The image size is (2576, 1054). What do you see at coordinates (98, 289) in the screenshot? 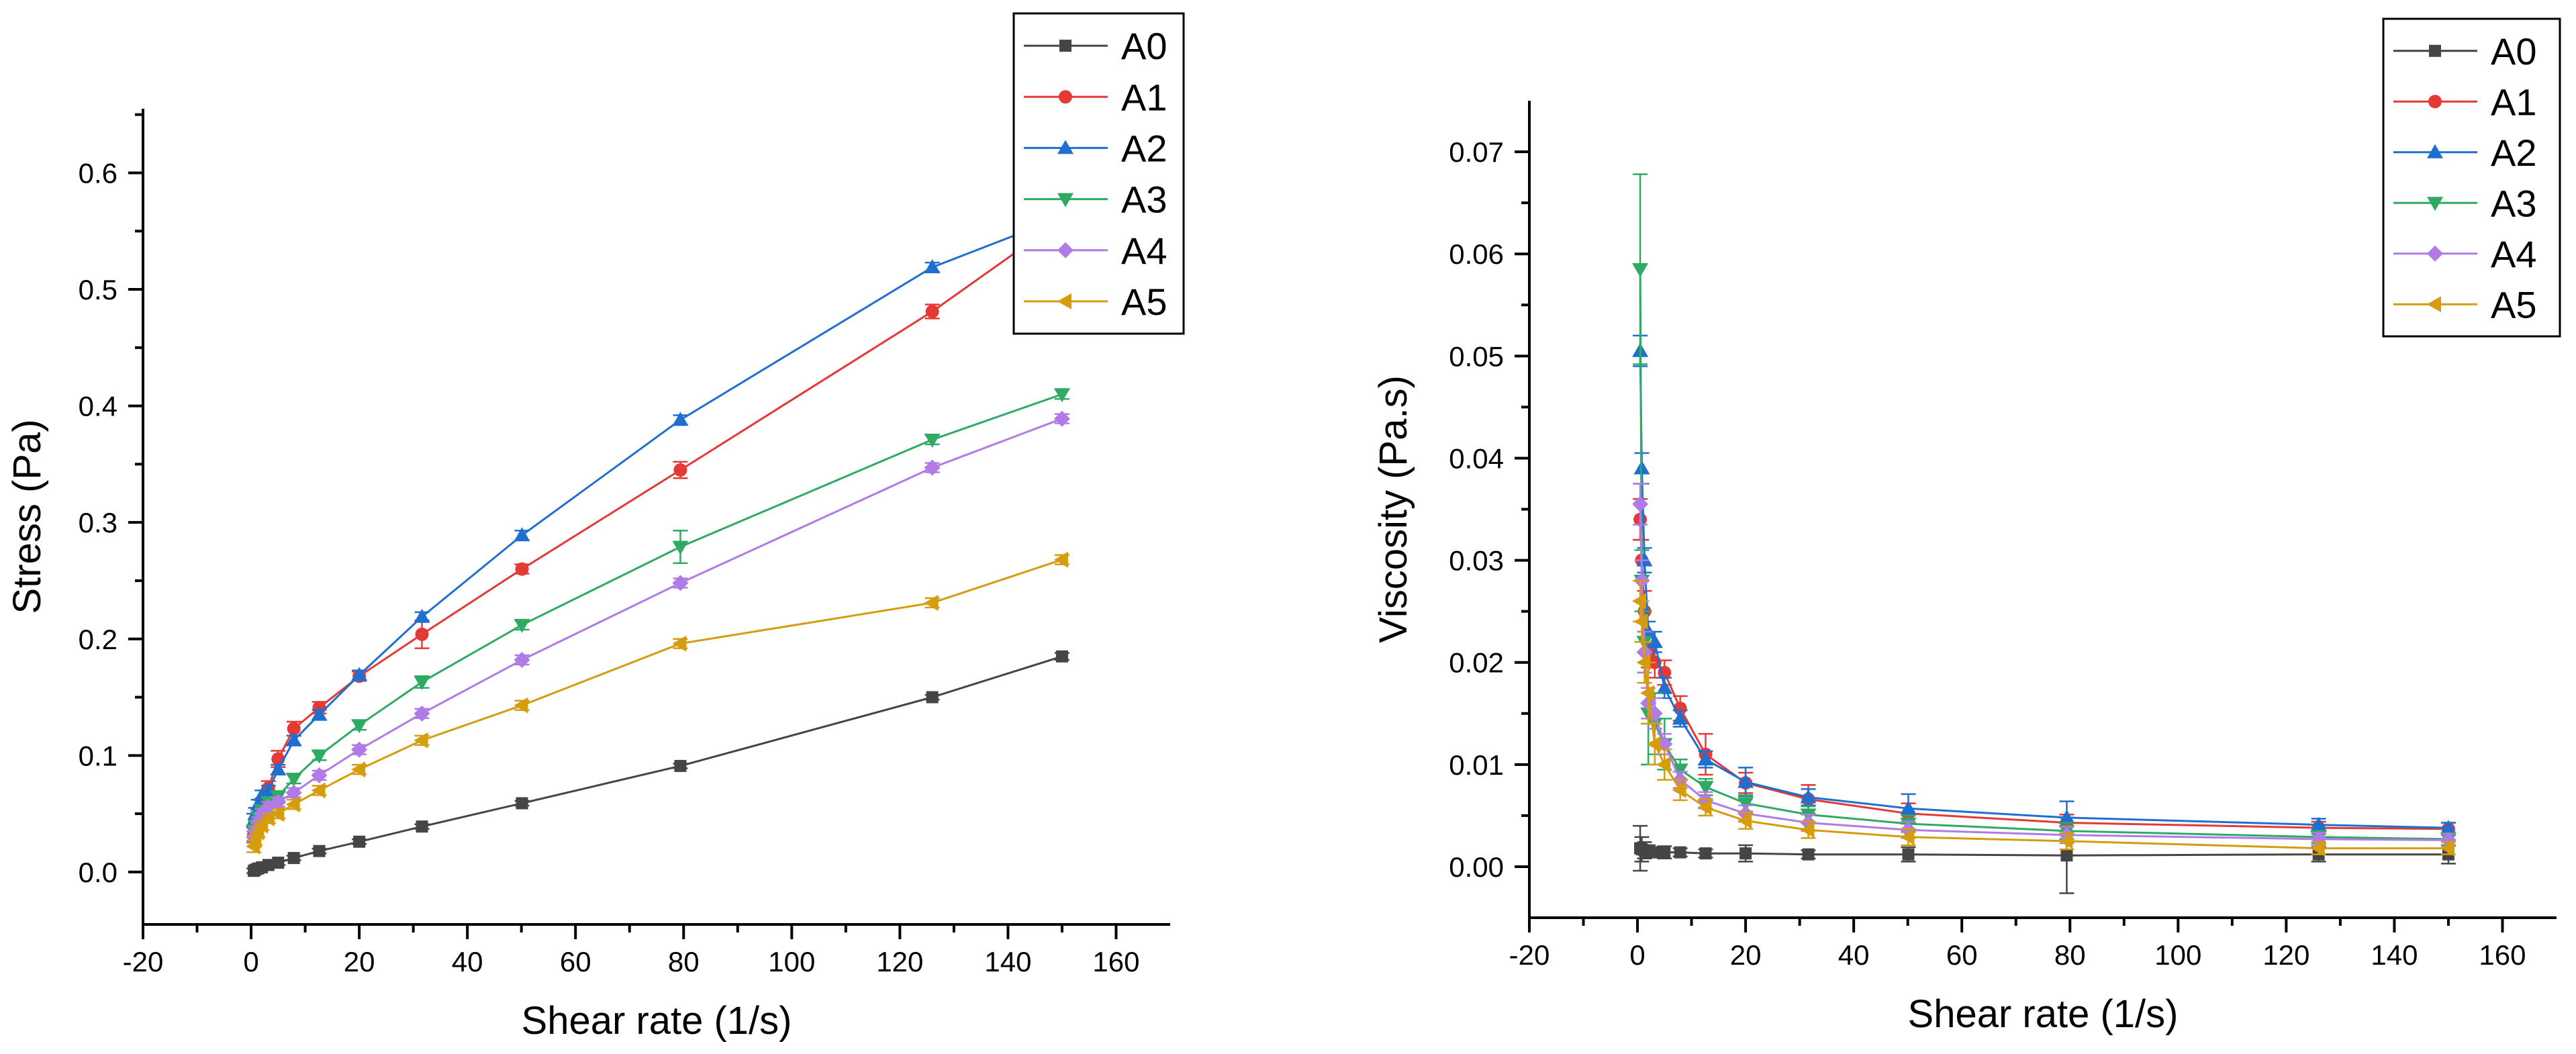
I see `y-tick-label: 0.5` at bounding box center [98, 289].